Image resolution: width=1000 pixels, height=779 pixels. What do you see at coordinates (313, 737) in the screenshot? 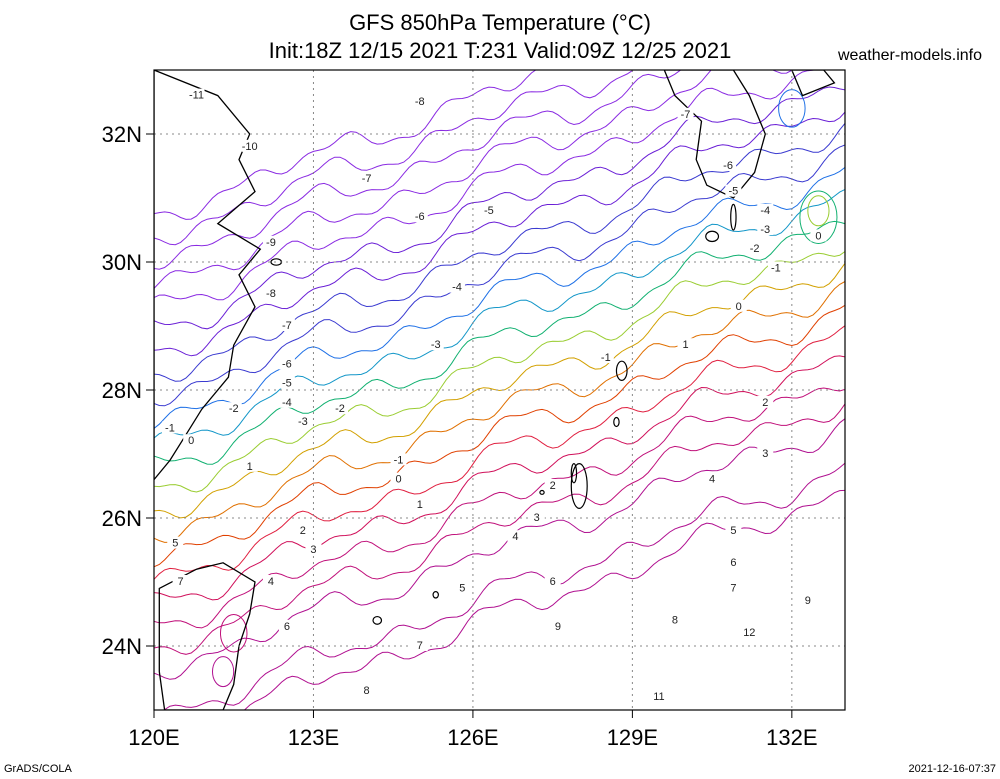
I see `x-tick-label: 123E` at bounding box center [313, 737].